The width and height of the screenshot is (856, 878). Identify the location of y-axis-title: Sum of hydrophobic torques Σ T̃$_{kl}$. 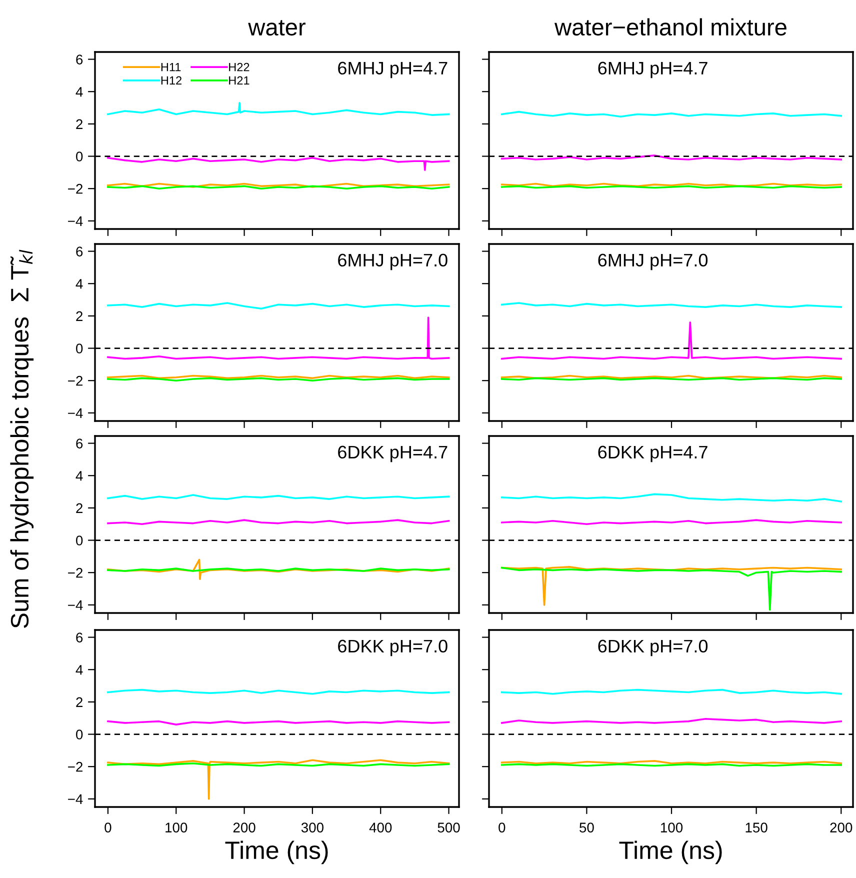
(22, 439).